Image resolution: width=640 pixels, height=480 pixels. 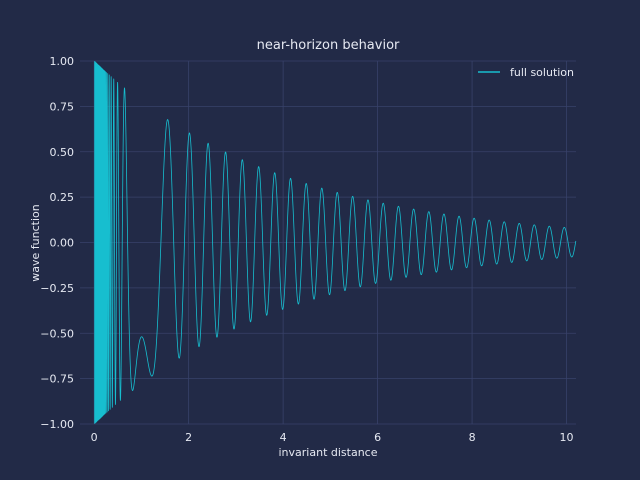 I want to click on y-tick-label-8: 1.00, so click(x=62, y=61).